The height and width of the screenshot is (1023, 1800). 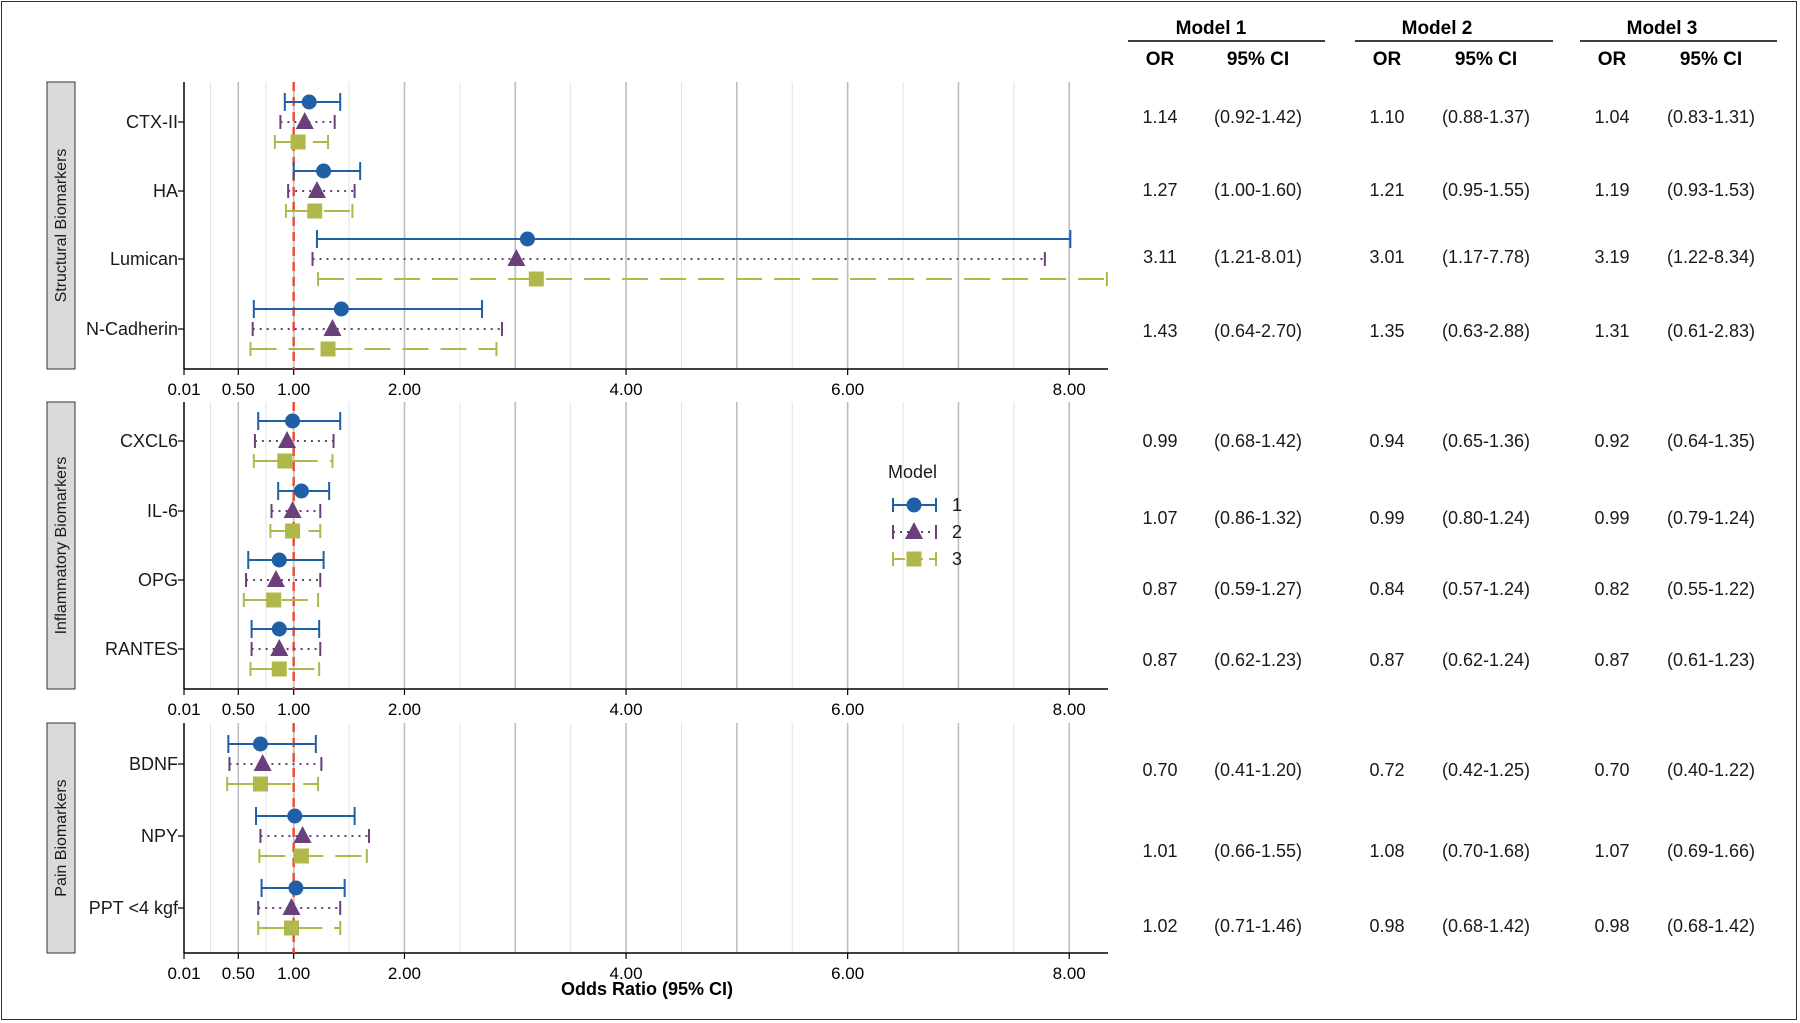 I want to click on or-value: 0.94, so click(x=1386, y=441).